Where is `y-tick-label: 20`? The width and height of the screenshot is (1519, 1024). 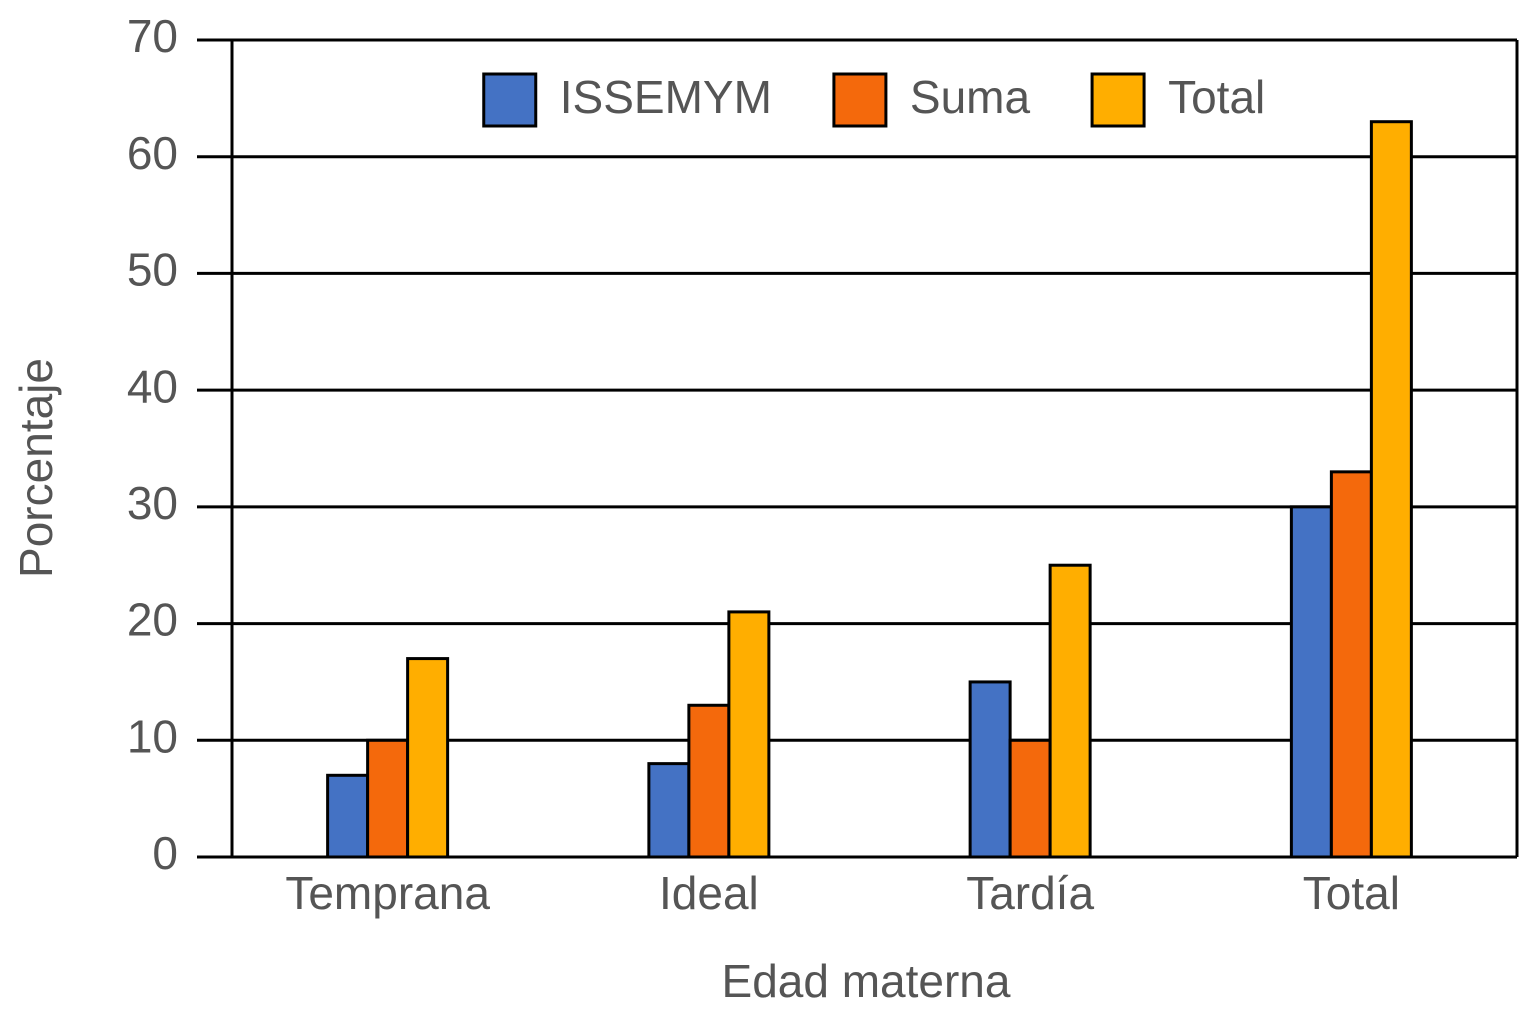
y-tick-label: 20 is located at coordinates (152, 620).